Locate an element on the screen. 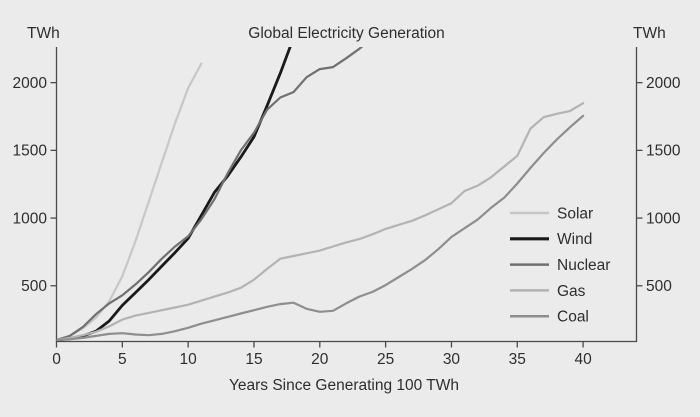 The height and width of the screenshot is (417, 700). right-axis-unit-label: TWh is located at coordinates (649, 33).